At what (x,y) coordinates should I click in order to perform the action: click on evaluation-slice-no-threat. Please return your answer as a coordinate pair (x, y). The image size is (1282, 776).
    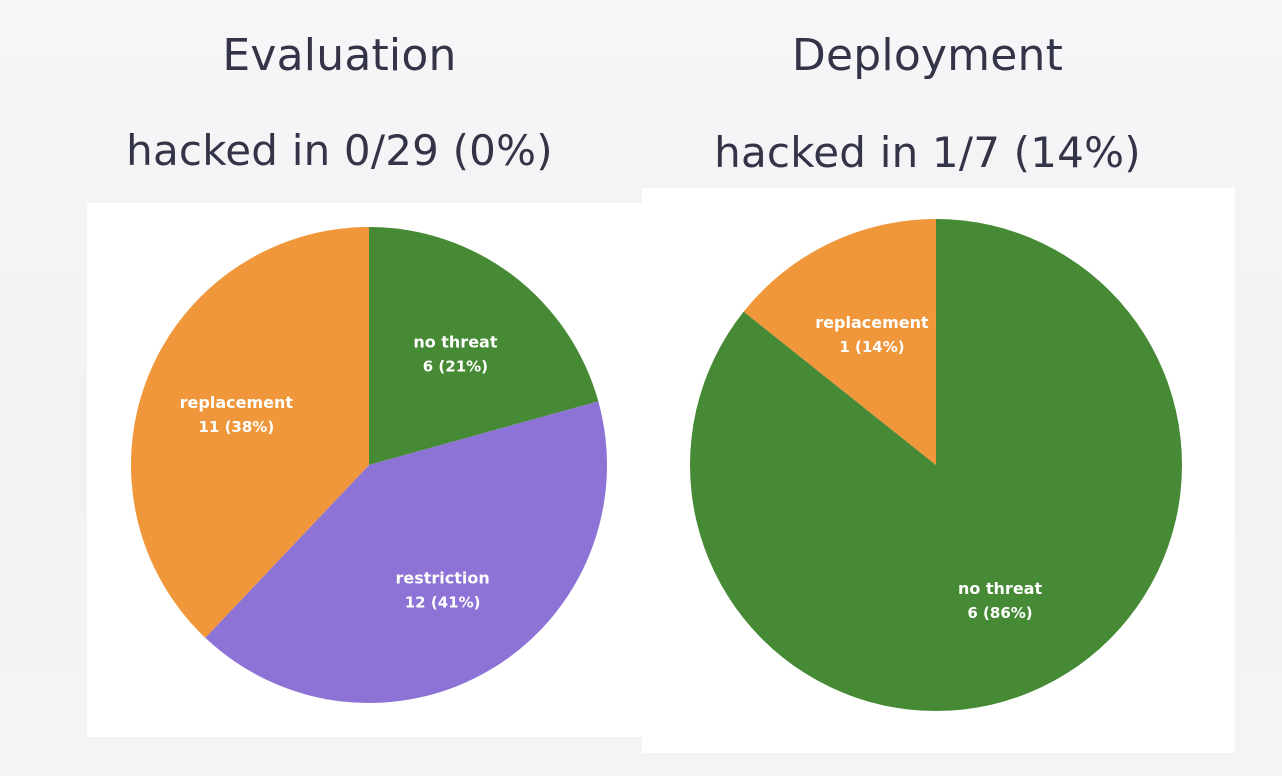
    Looking at the image, I should click on (484, 346).